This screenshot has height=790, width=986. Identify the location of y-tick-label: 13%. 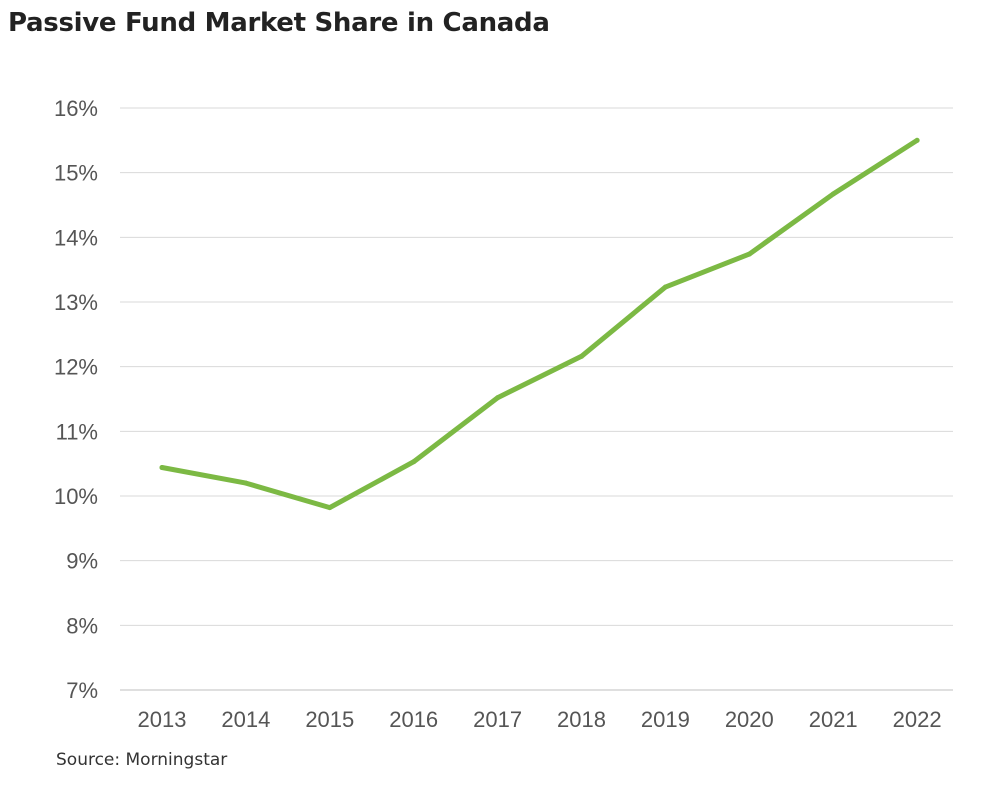
(76, 302).